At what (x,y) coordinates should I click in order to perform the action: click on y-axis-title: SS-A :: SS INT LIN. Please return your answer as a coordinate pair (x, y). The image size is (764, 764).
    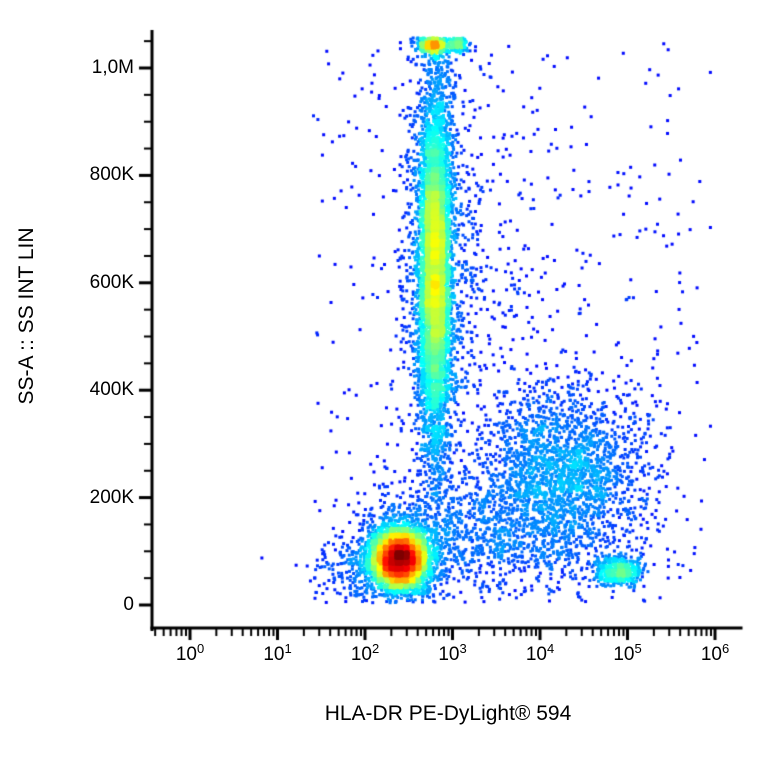
    Looking at the image, I should click on (26, 316).